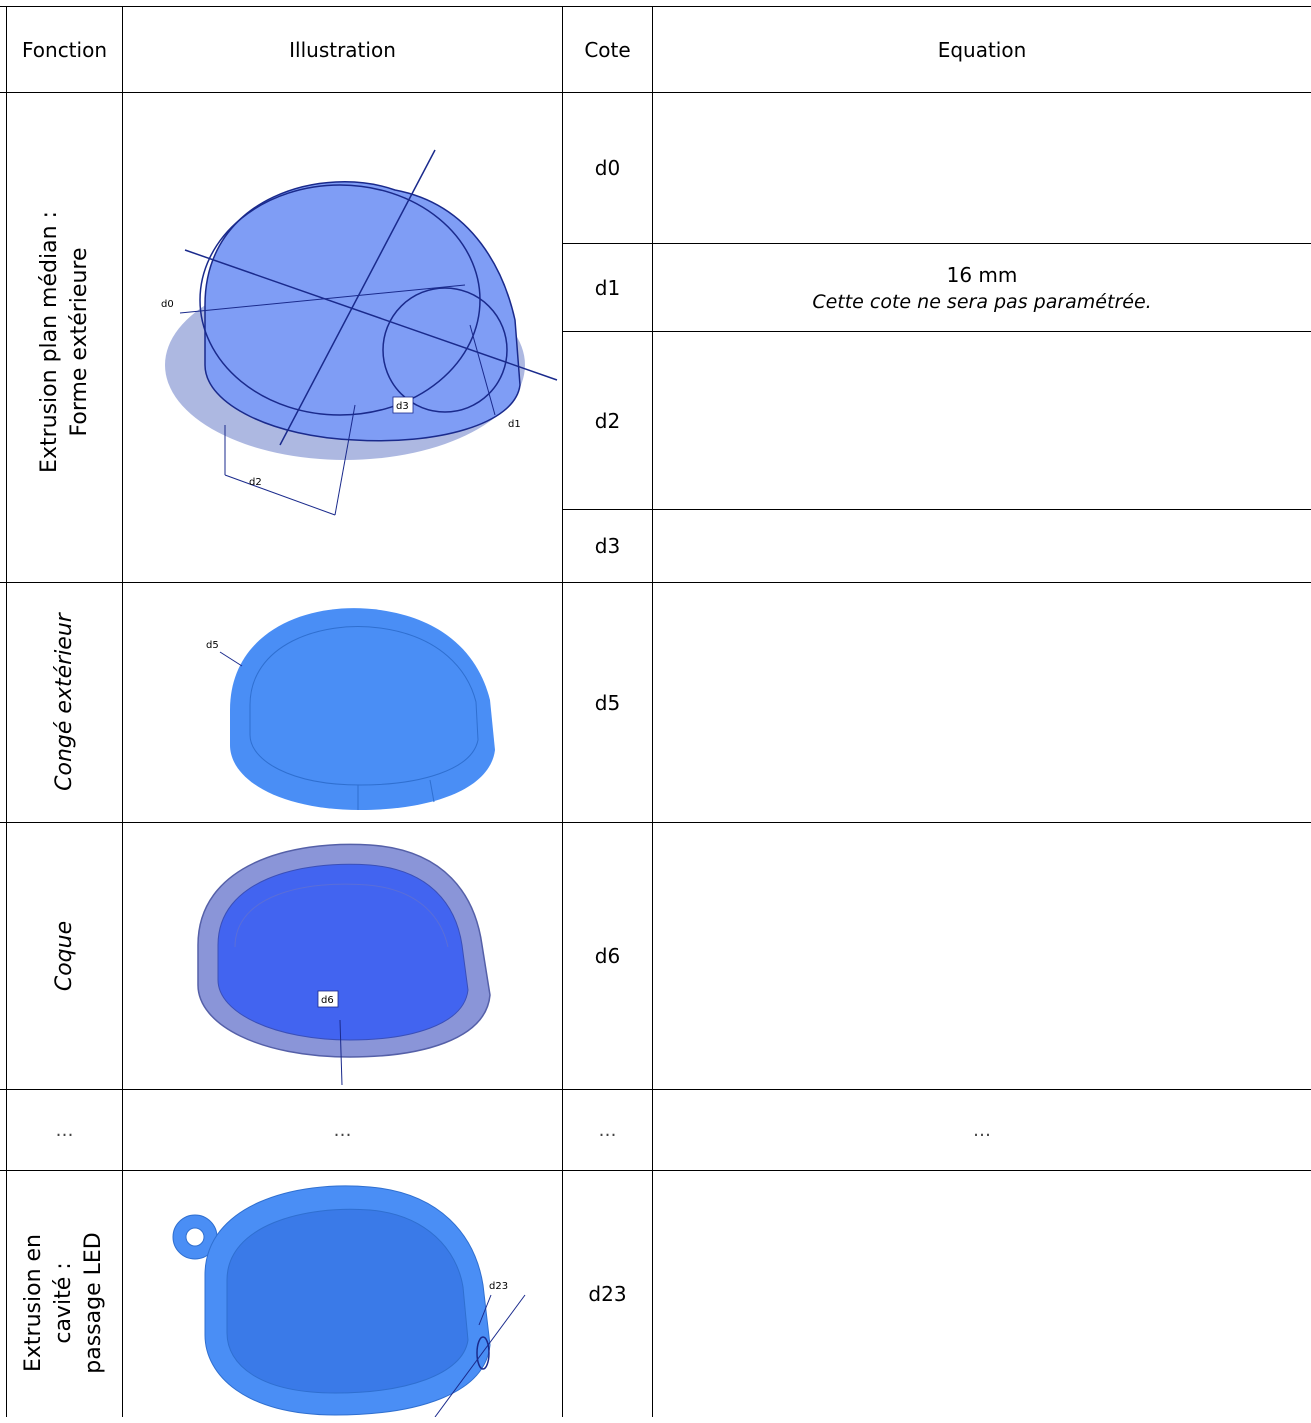 The image size is (1311, 1423). What do you see at coordinates (212, 645) in the screenshot?
I see `label-d5: d5` at bounding box center [212, 645].